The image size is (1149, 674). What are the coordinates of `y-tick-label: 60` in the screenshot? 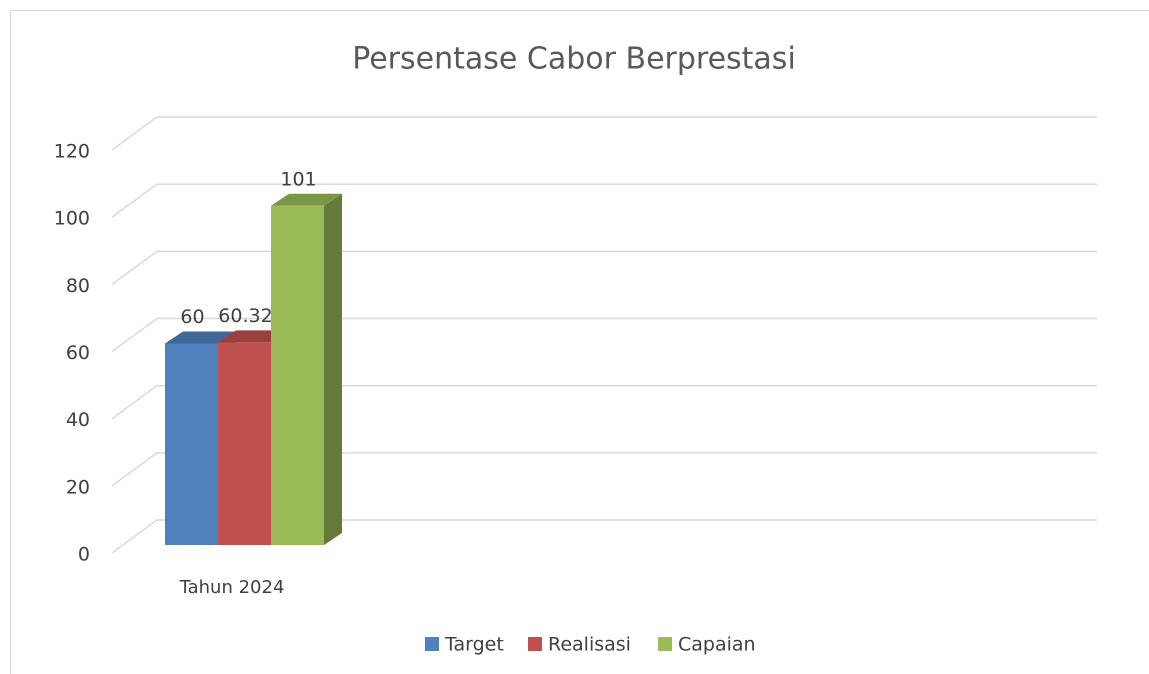 It's located at (78, 353).